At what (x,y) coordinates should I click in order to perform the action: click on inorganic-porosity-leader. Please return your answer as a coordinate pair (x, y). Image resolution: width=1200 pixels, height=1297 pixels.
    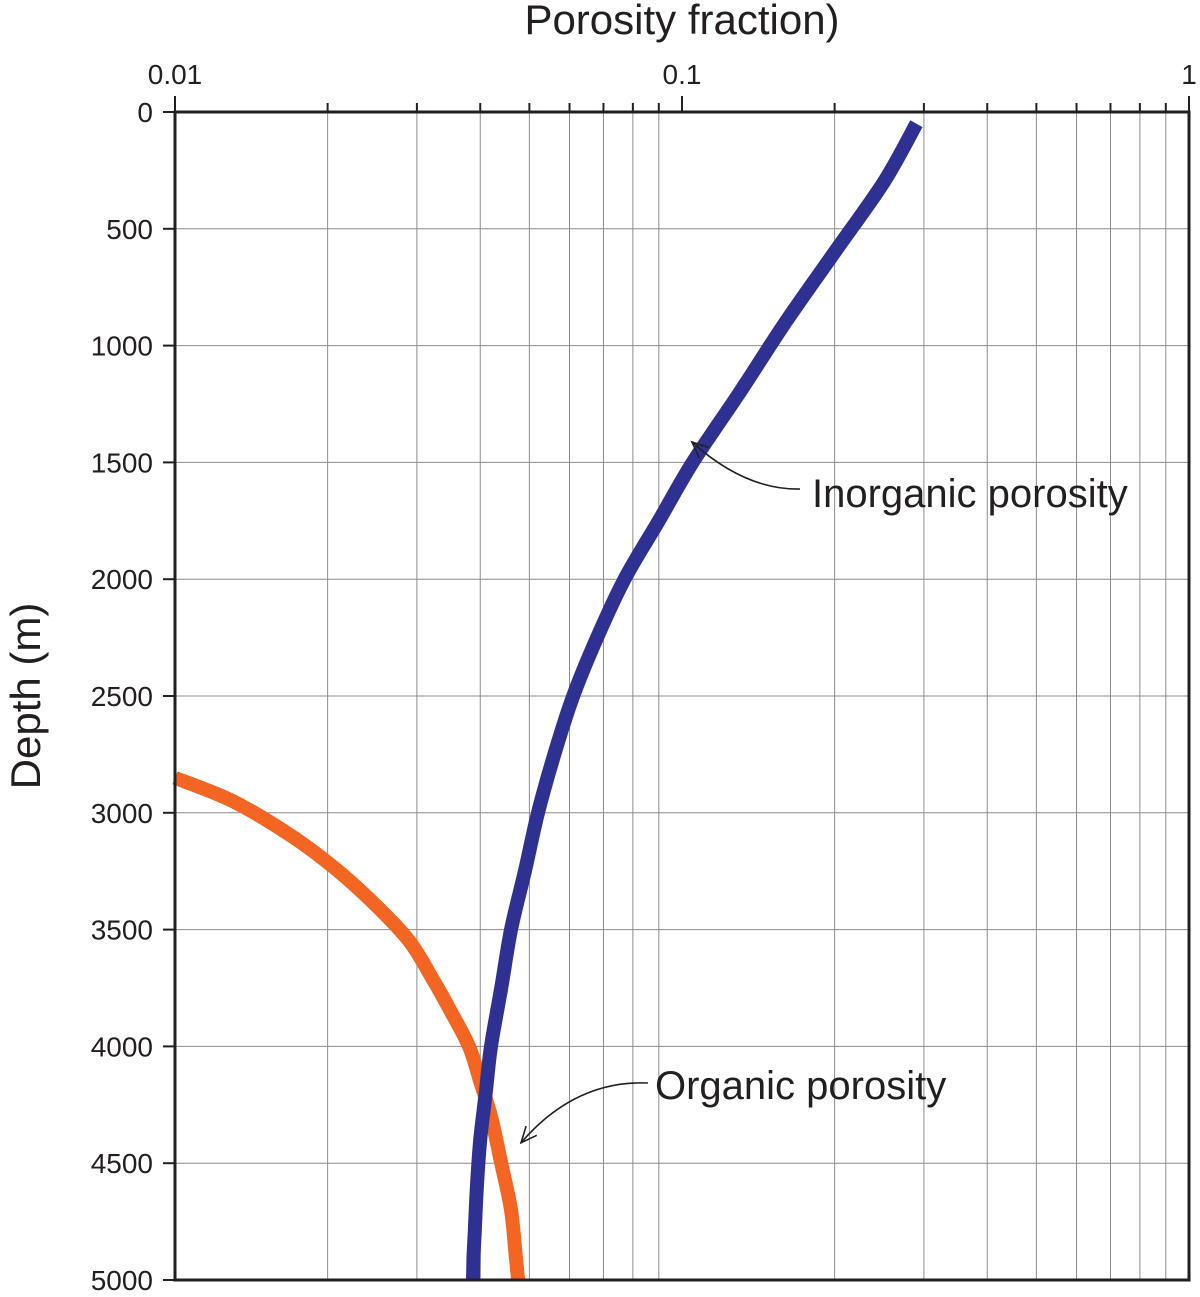
    Looking at the image, I should click on (746, 465).